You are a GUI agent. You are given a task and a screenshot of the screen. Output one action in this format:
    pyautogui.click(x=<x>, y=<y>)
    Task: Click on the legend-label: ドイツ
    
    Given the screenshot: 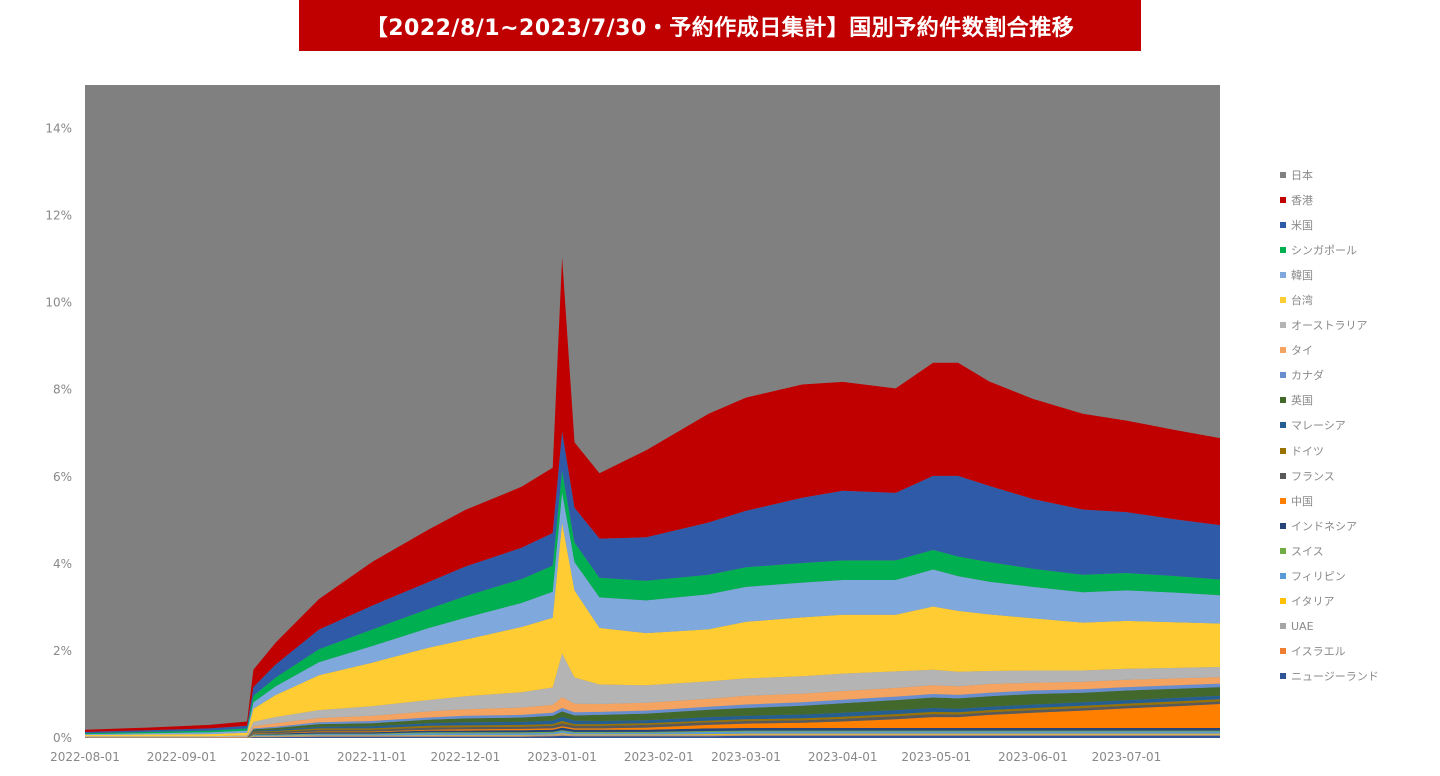 What is the action you would take?
    pyautogui.click(x=1307, y=451)
    